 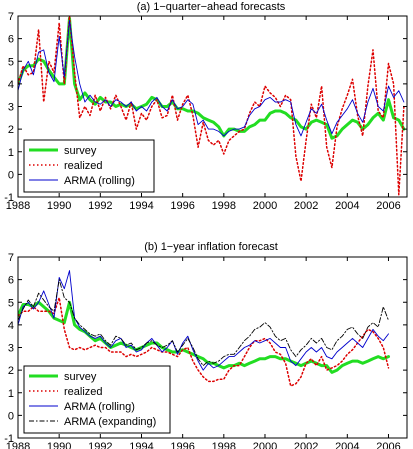 What do you see at coordinates (182, 206) in the screenshot?
I see `chart-a-xtick-label: 1996` at bounding box center [182, 206].